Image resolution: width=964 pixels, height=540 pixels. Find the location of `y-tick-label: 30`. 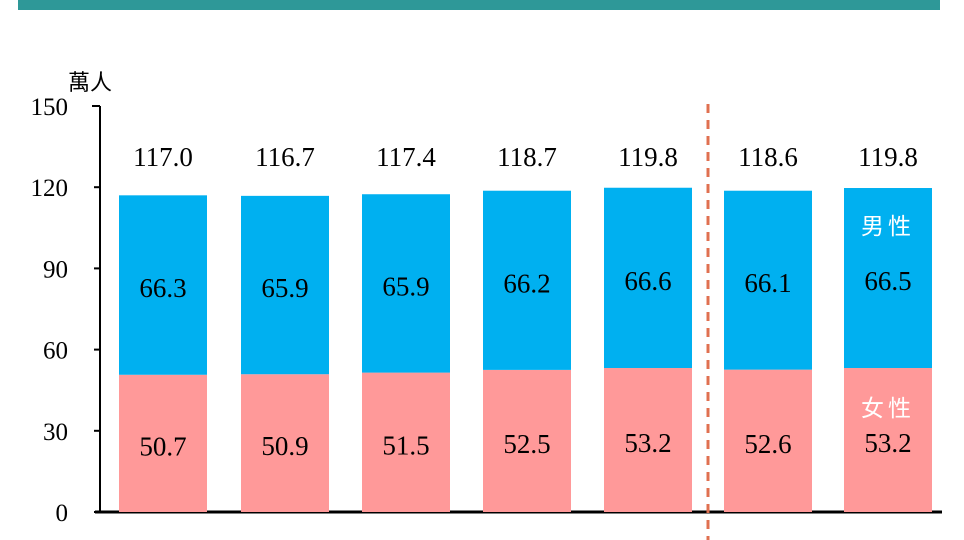

y-tick-label: 30 is located at coordinates (55, 432).